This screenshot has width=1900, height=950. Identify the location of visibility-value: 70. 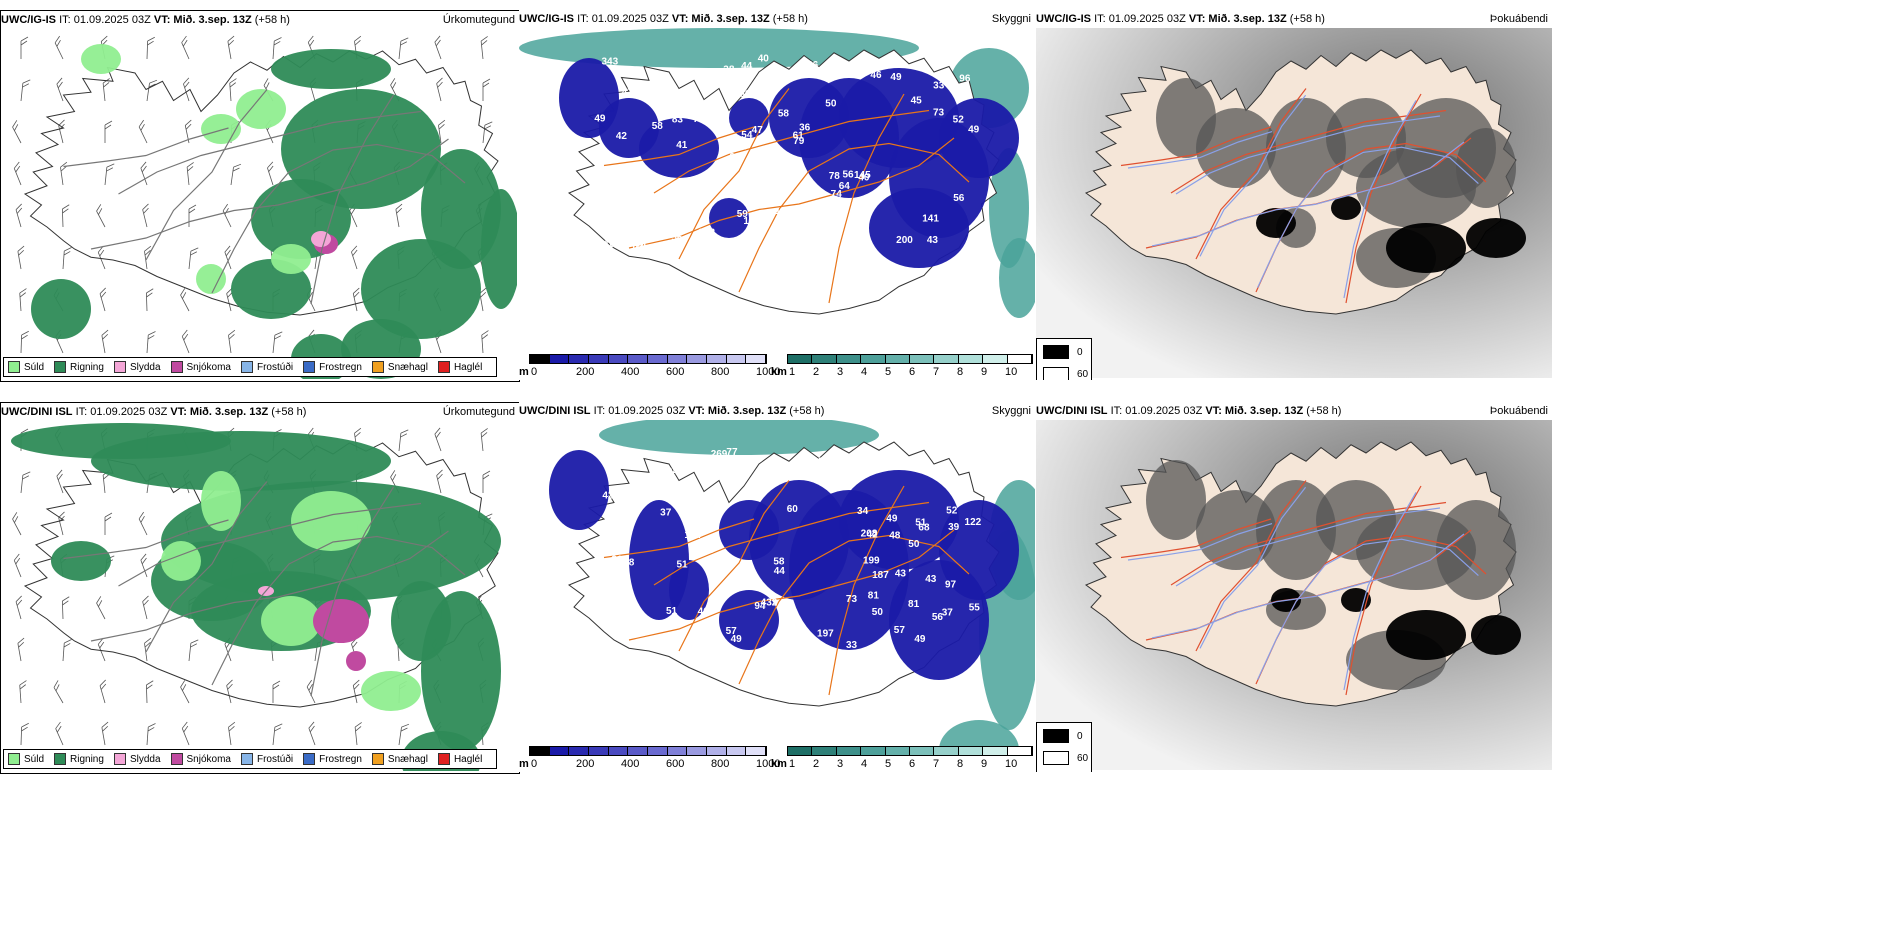
(699, 119).